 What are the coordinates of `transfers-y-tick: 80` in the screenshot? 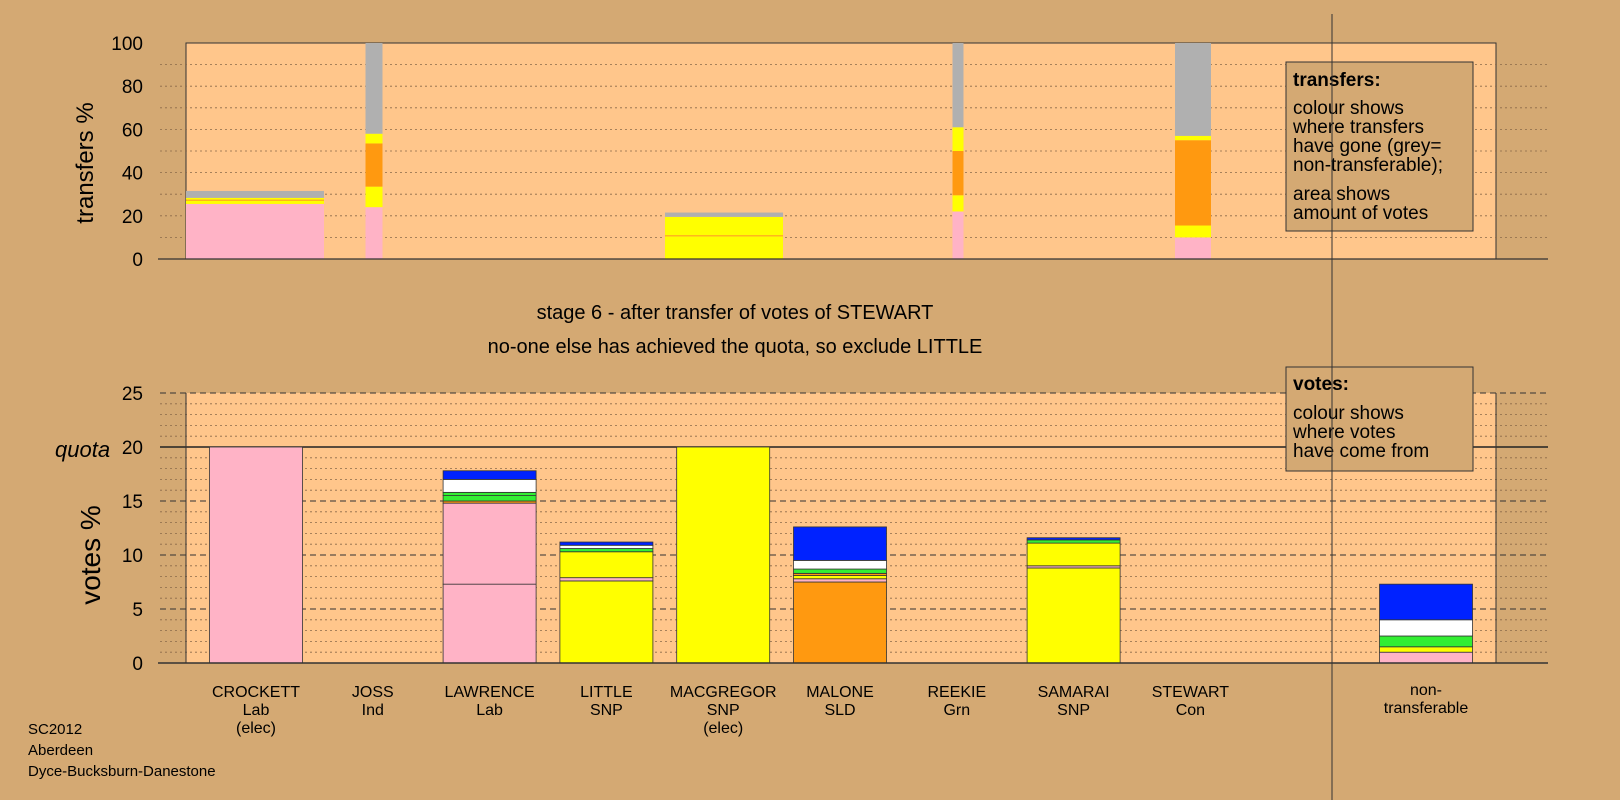 It's located at (132, 87).